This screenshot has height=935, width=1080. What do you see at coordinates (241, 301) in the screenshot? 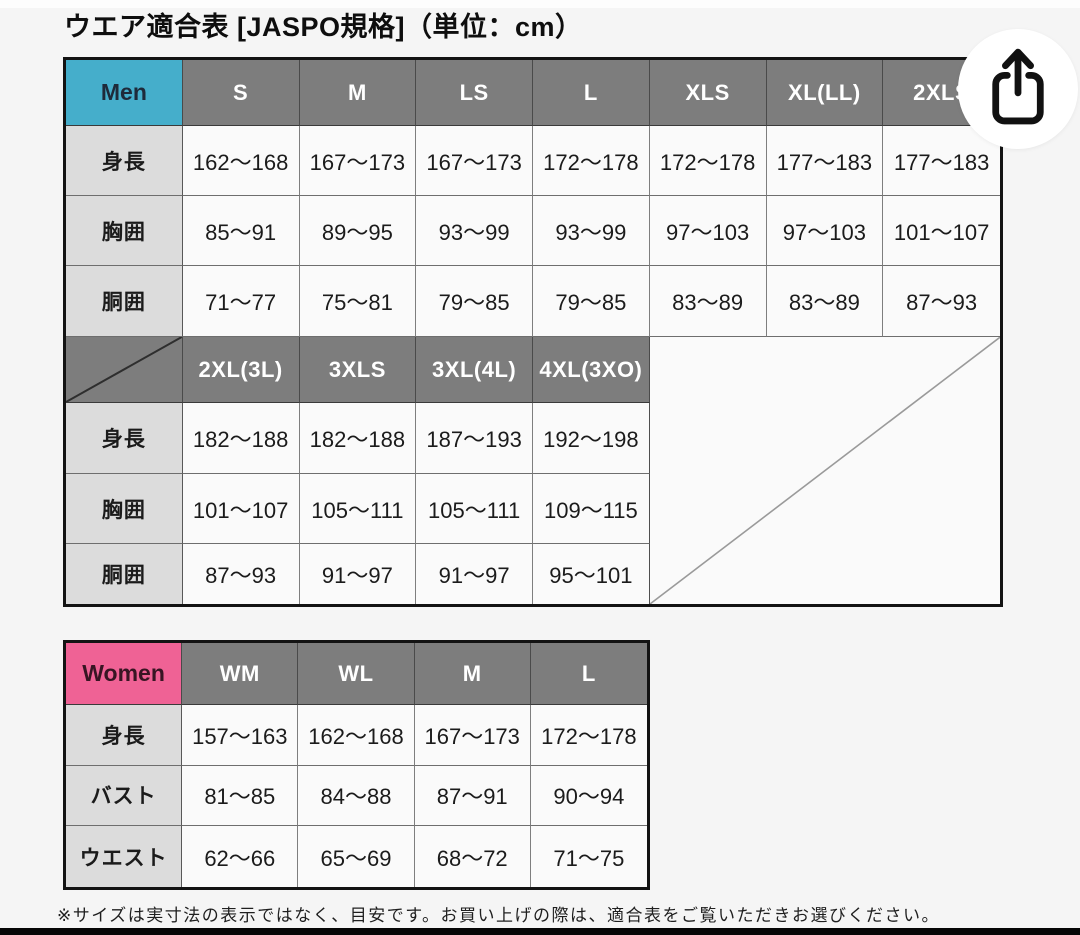
I see `value-cell: 71〜77` at bounding box center [241, 301].